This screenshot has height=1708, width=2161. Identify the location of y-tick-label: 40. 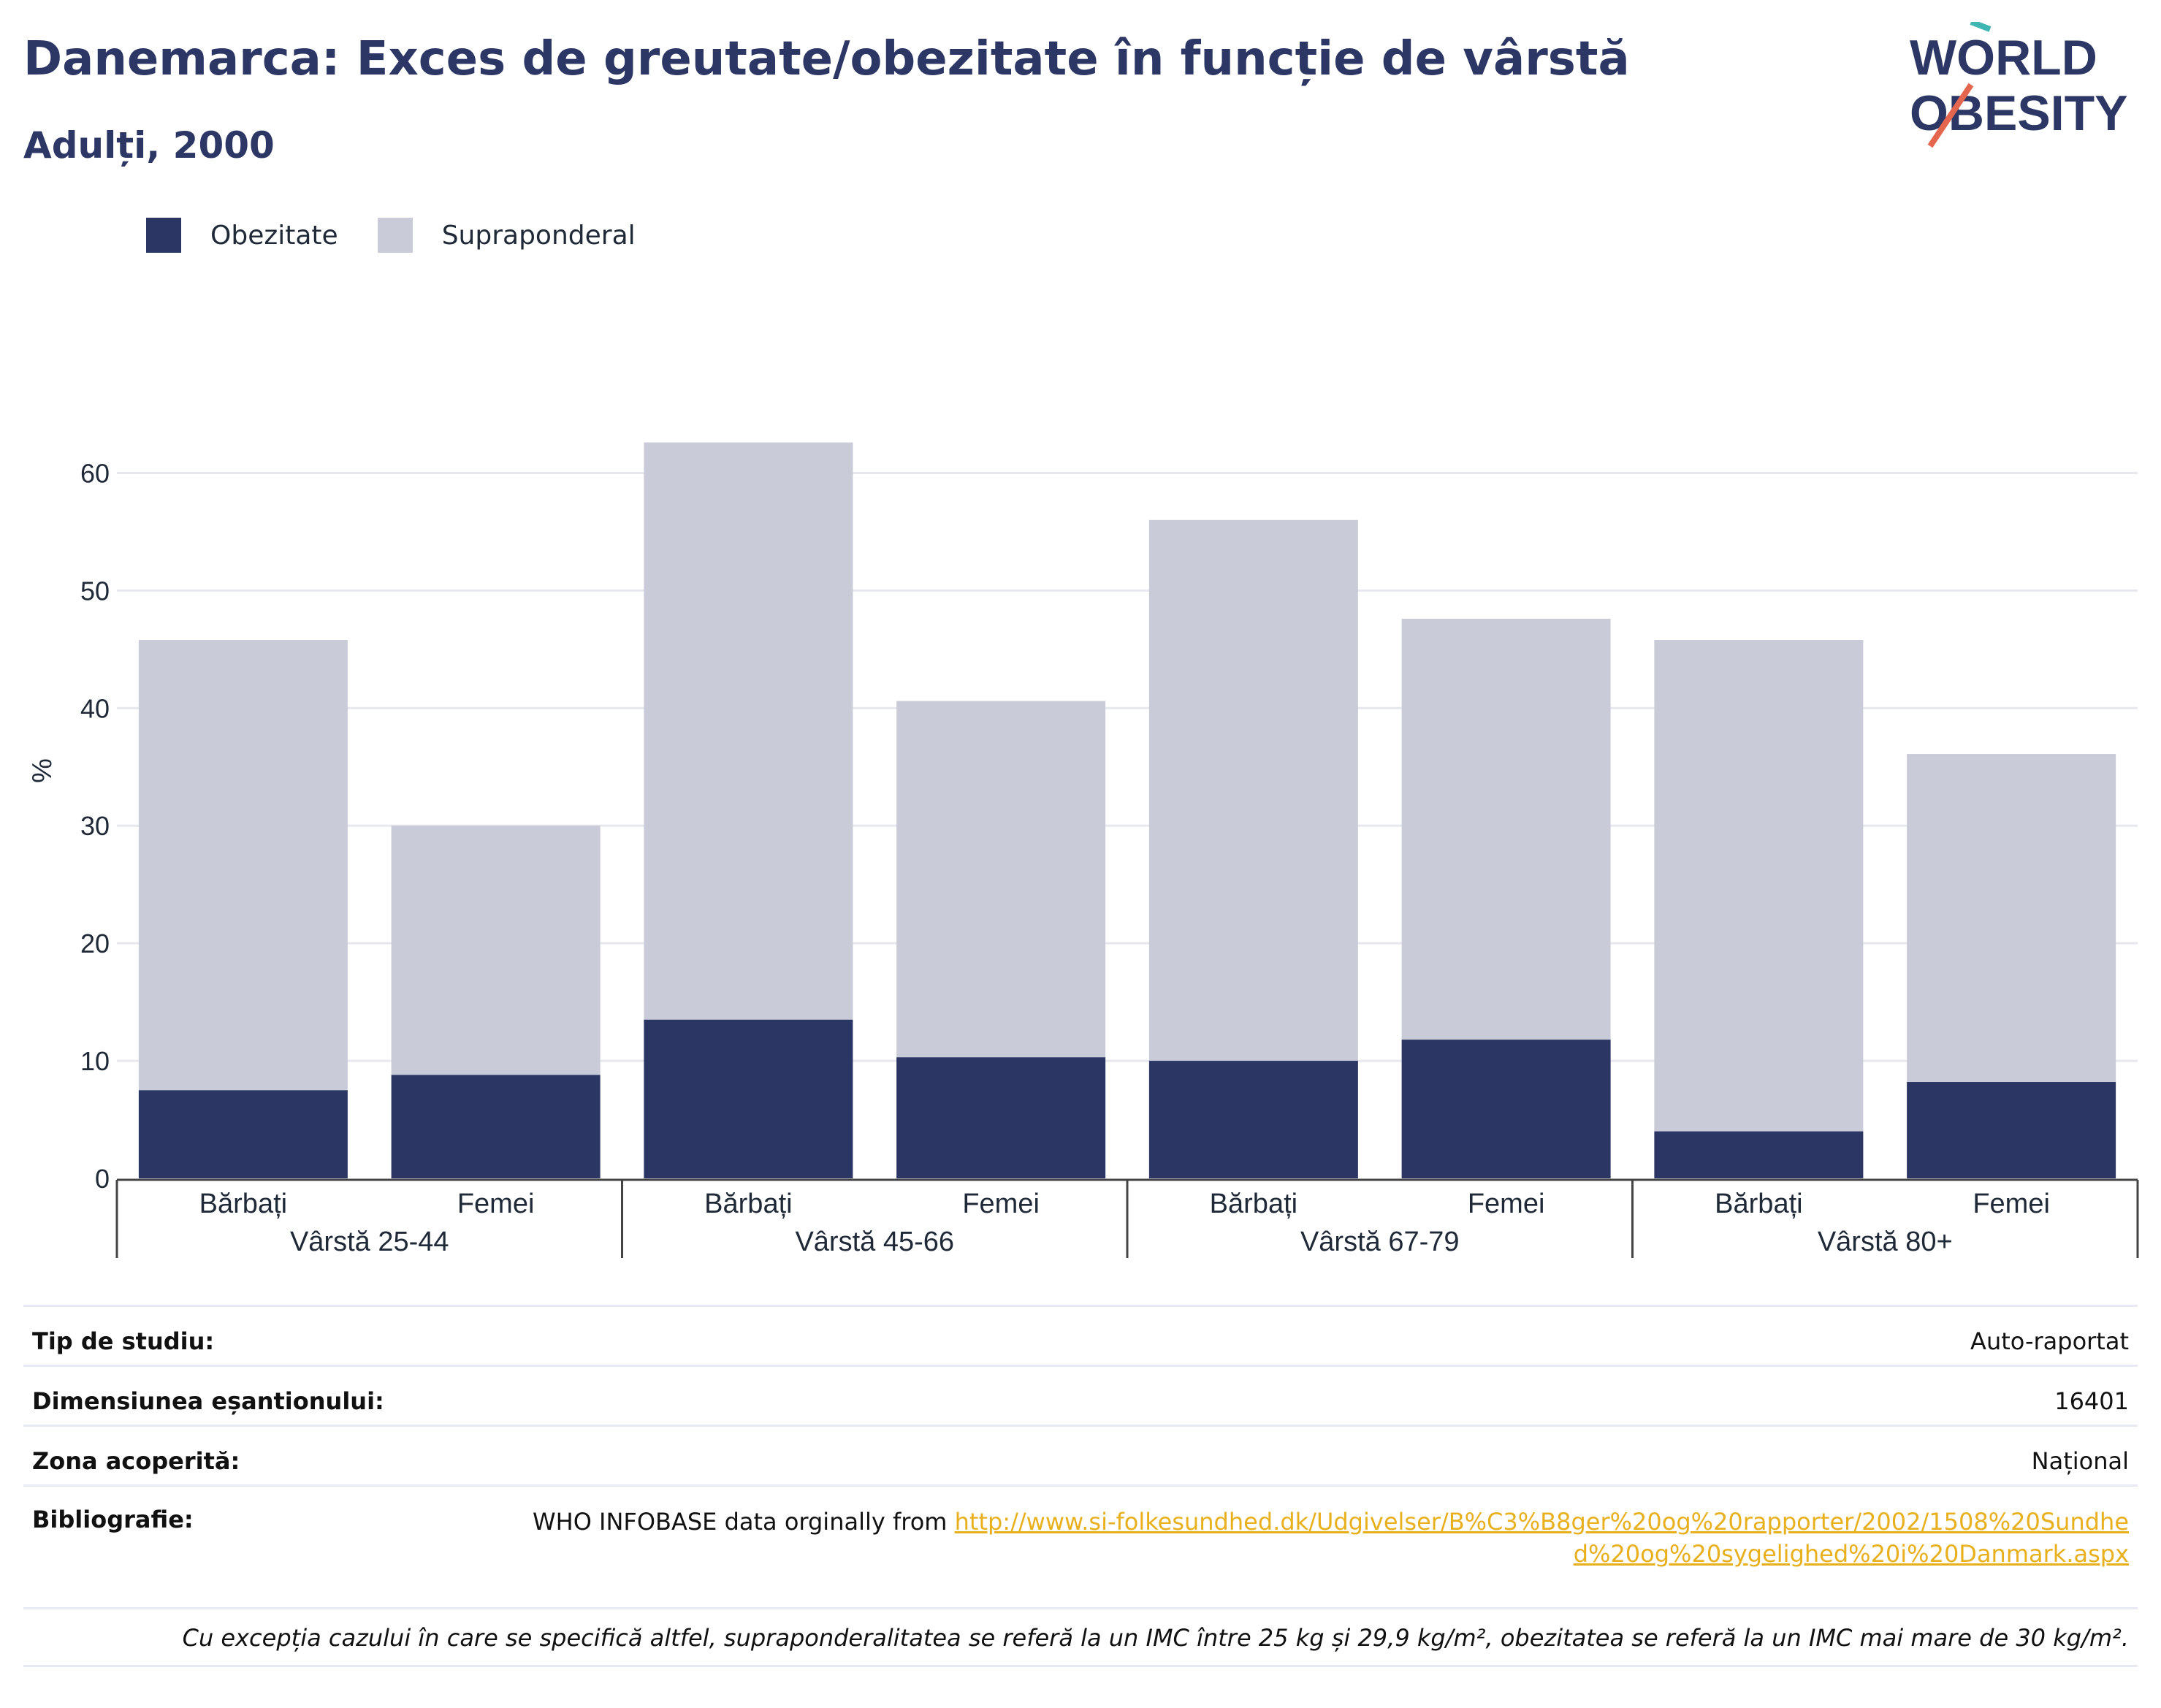
(95, 708).